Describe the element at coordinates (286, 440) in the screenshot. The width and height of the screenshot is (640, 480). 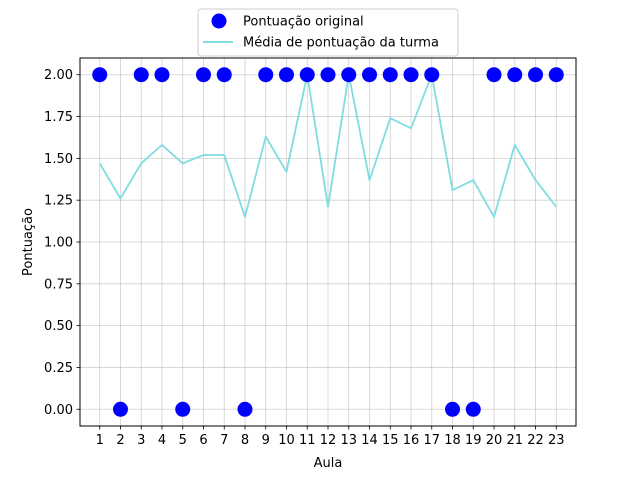
I see `x-tick-label: 10` at that location.